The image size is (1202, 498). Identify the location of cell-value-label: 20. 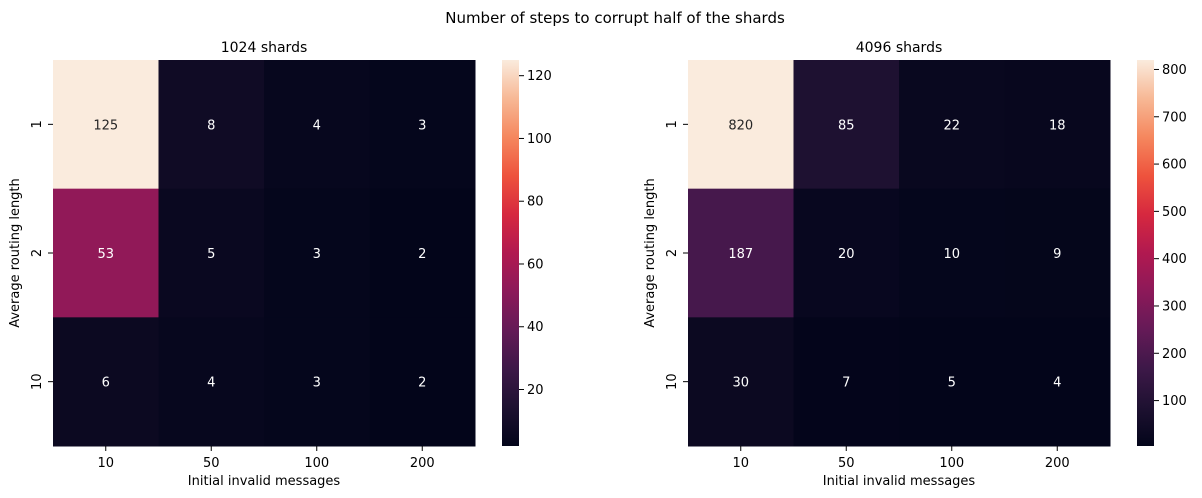
(846, 254).